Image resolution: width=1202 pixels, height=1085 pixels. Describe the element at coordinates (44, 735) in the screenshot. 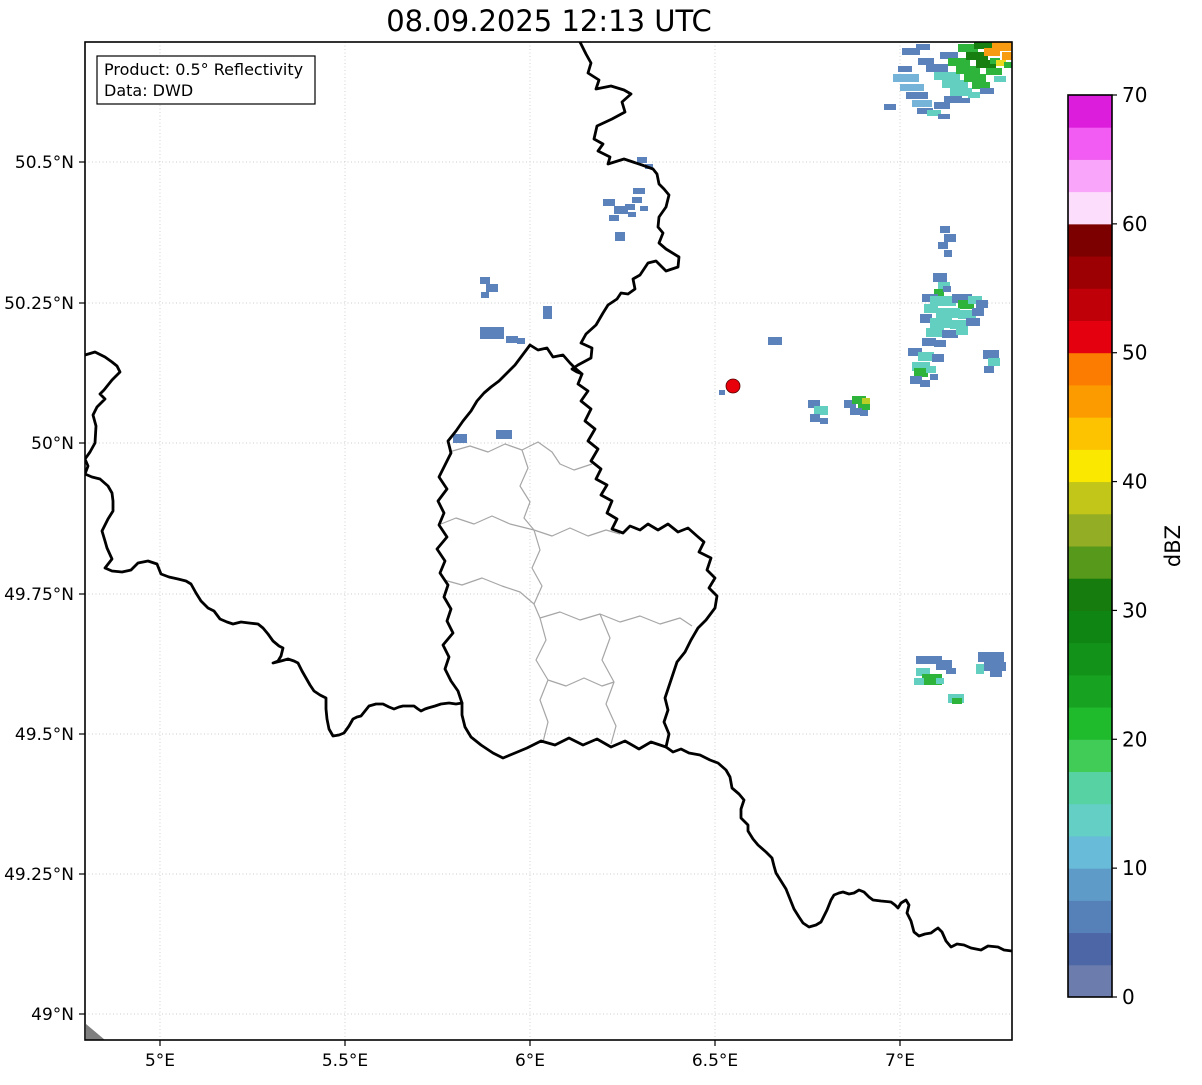

I see `y-tick-label: 49.5°N` at that location.